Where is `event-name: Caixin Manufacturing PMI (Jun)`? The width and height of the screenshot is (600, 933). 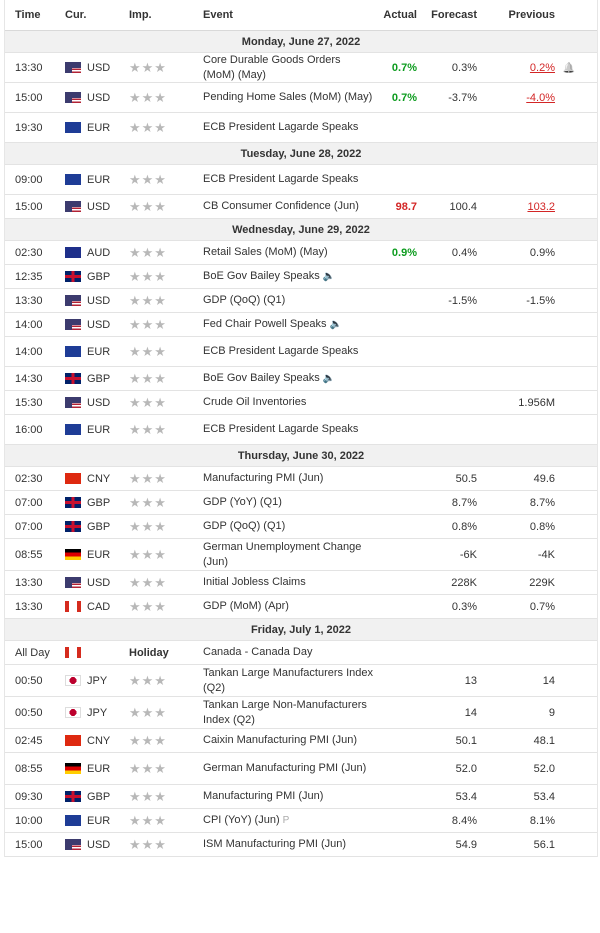 event-name: Caixin Manufacturing PMI (Jun) is located at coordinates (288, 740).